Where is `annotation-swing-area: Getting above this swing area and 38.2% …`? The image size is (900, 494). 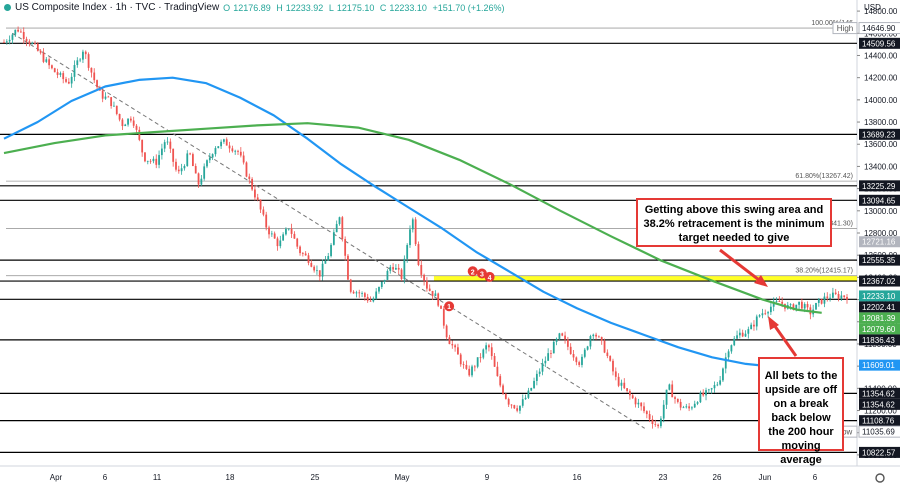 annotation-swing-area: Getting above this swing area and 38.2% … is located at coordinates (734, 222).